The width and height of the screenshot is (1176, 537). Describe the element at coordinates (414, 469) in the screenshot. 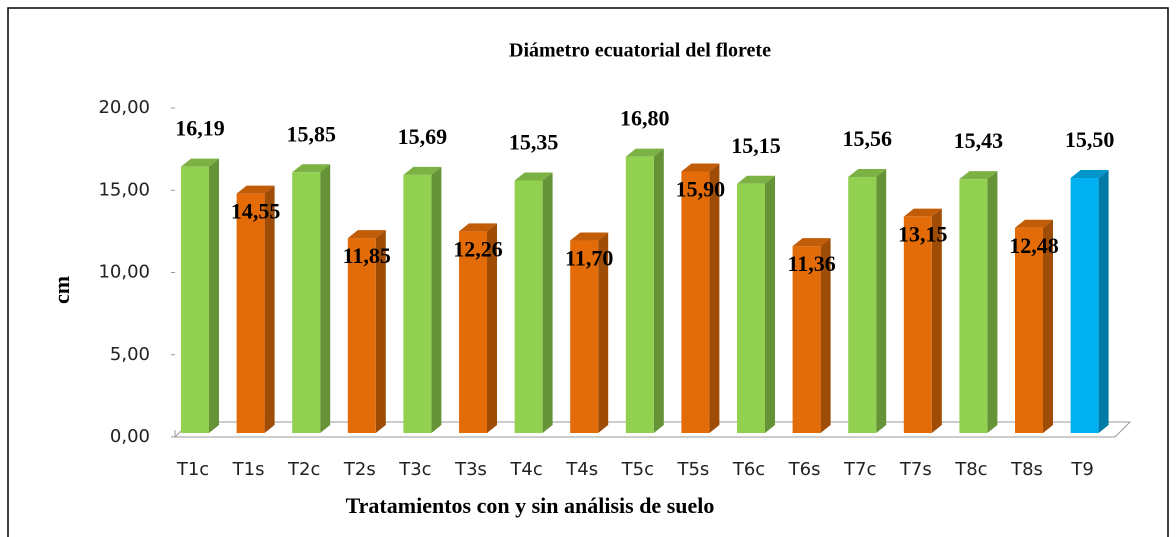

I see `x-tick-label: T3c` at that location.